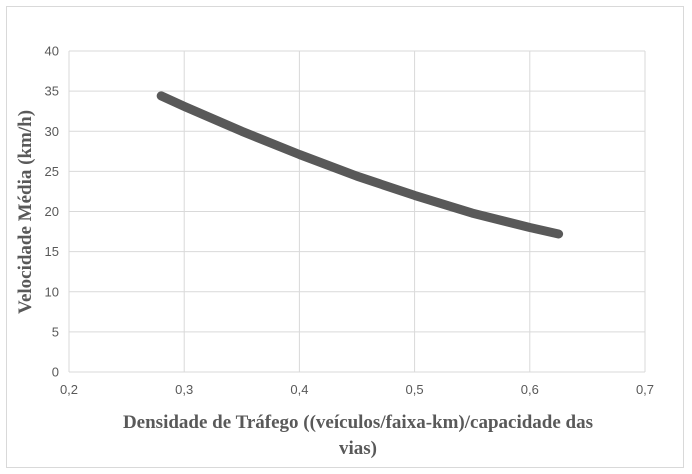  What do you see at coordinates (69, 389) in the screenshot?
I see `x-tick-label: 0,2` at bounding box center [69, 389].